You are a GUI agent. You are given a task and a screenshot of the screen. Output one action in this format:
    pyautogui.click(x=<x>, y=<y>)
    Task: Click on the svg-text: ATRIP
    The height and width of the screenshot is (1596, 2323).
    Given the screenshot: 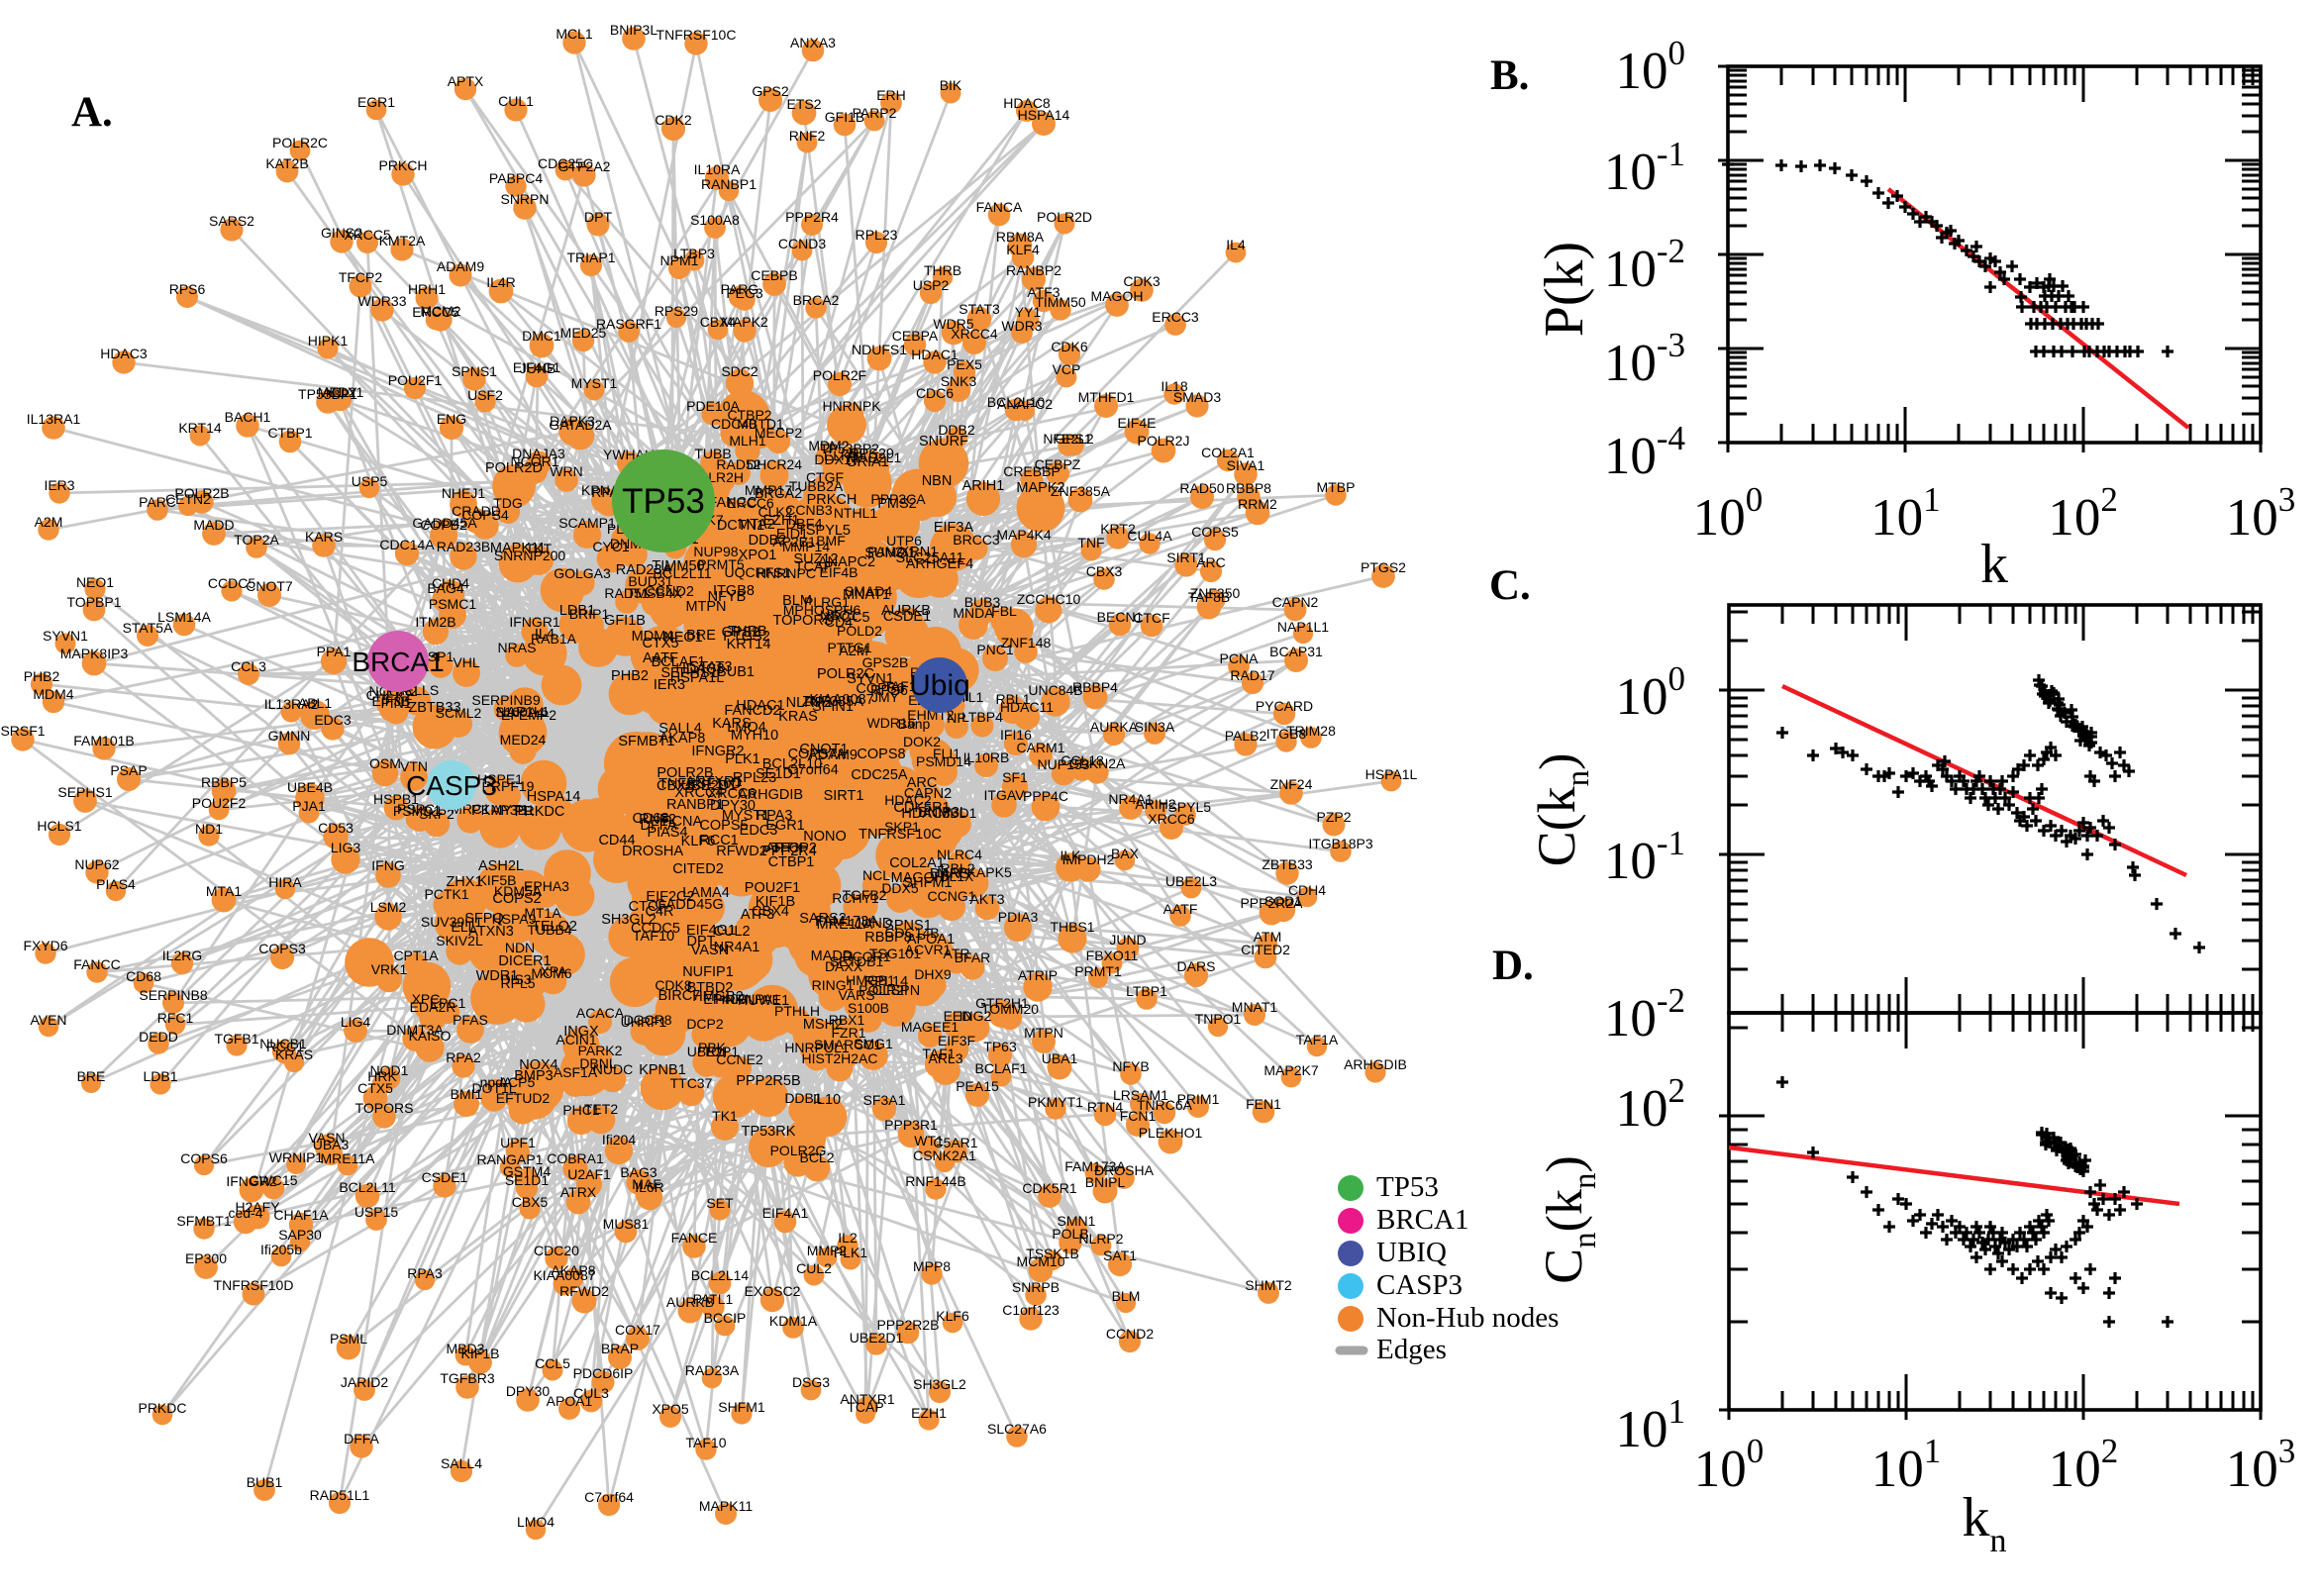 What is the action you would take?
    pyautogui.click(x=1038, y=975)
    